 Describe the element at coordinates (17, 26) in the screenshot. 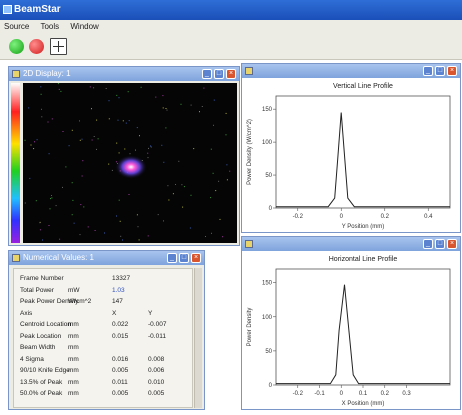

I see `menu-source: Source` at that location.